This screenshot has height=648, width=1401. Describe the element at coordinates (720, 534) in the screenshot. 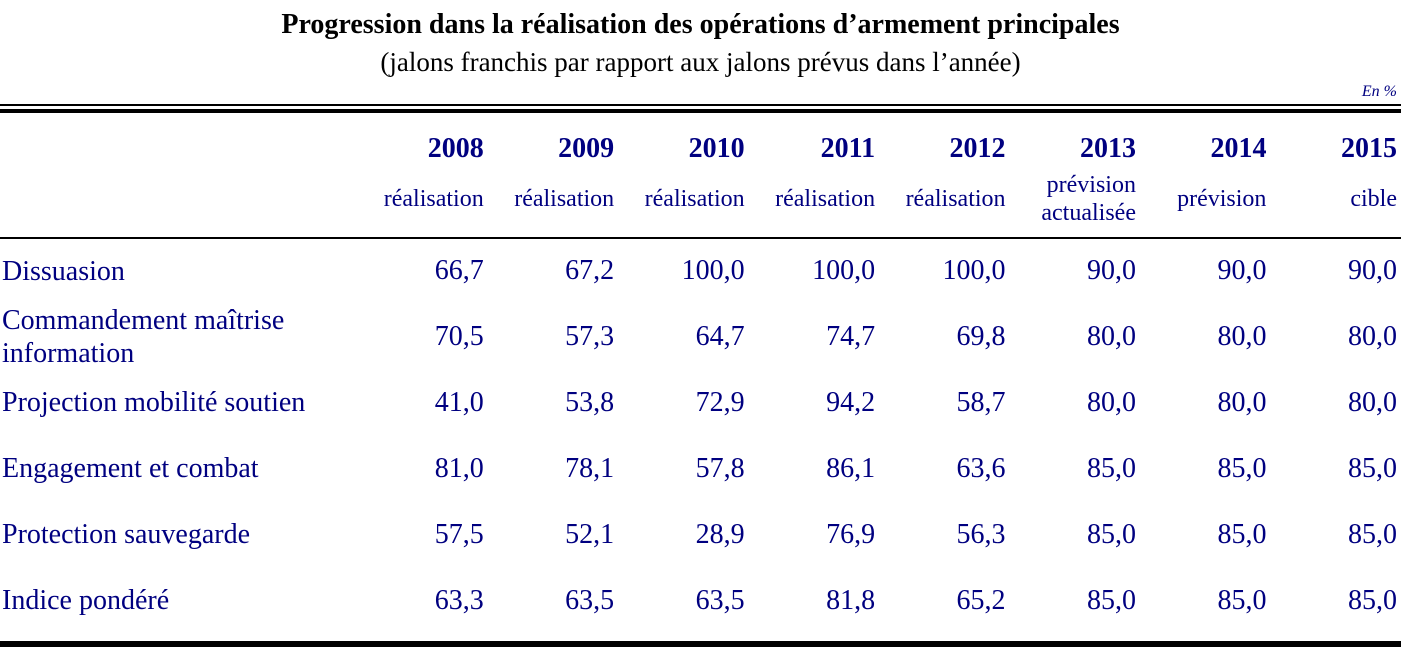

I see `value-cell: 28,9` at that location.